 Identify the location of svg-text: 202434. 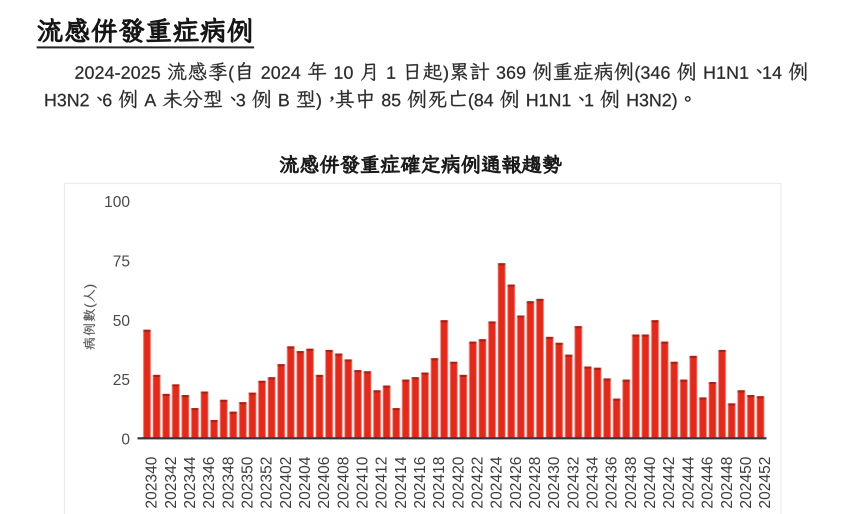
(593, 482).